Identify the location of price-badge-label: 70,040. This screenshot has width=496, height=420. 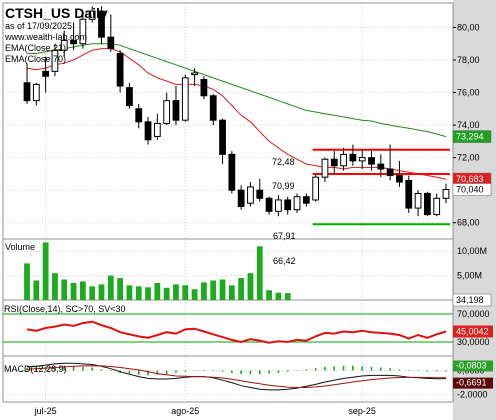
(470, 190).